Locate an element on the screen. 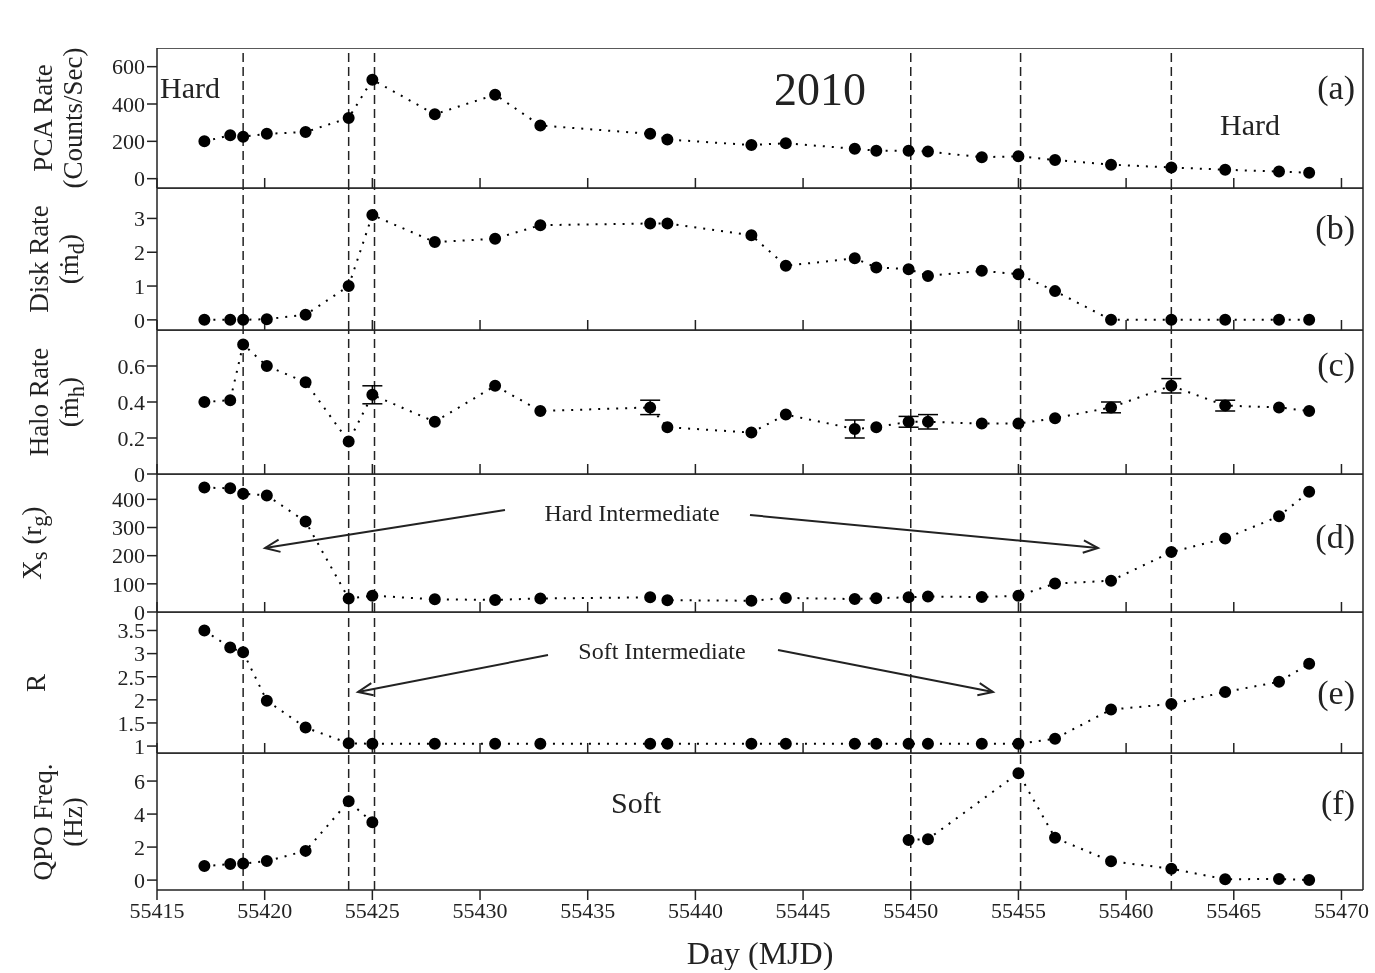  x-tick-label: 55455 is located at coordinates (1018, 910).